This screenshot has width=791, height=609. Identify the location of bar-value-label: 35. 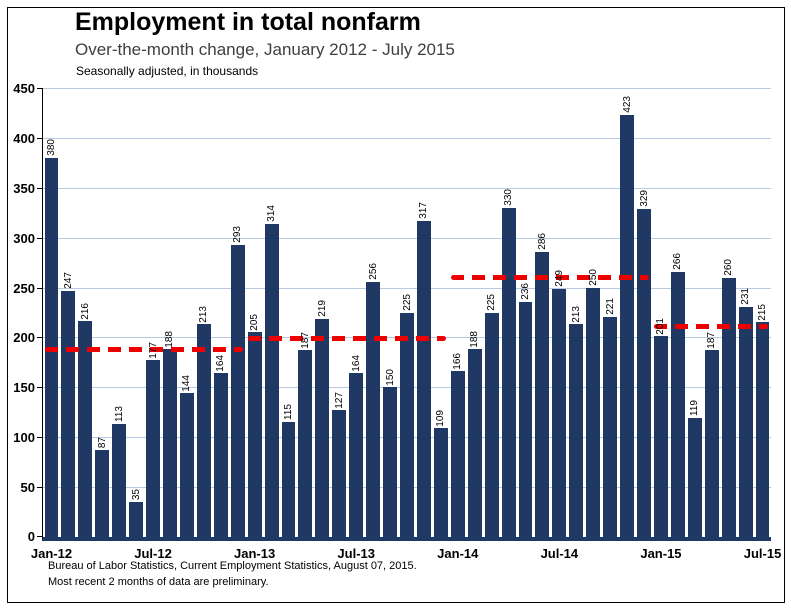
(136, 494).